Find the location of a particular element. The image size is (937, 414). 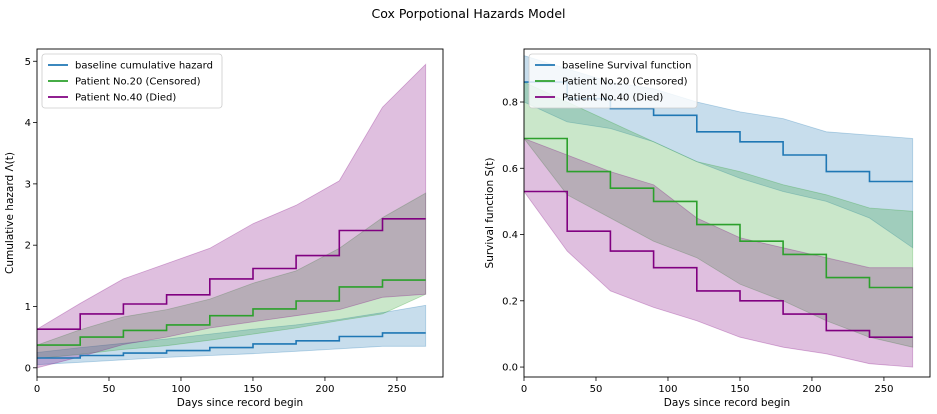

y-tick-label: 0.2 is located at coordinates (510, 301).